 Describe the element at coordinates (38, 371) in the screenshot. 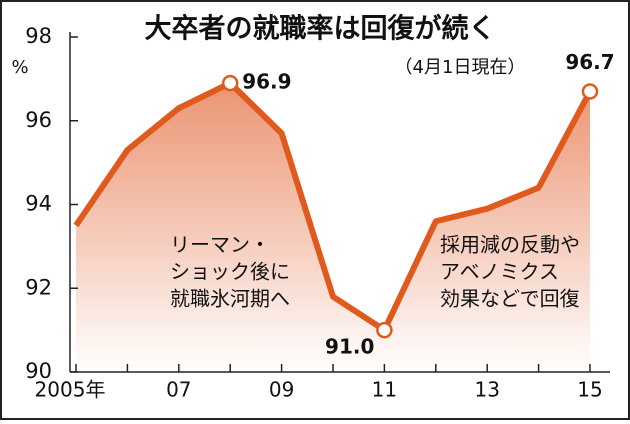

I see `y-tick-label: 90` at that location.